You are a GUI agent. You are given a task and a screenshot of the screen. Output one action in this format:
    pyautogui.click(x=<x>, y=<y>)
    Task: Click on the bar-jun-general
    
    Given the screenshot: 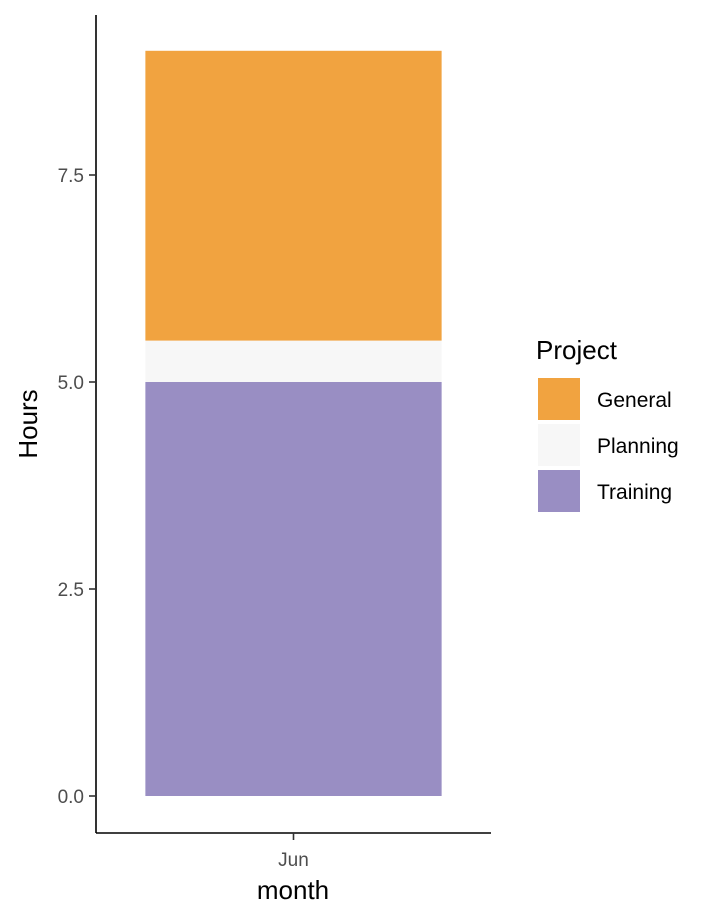 What is the action you would take?
    pyautogui.click(x=293, y=195)
    